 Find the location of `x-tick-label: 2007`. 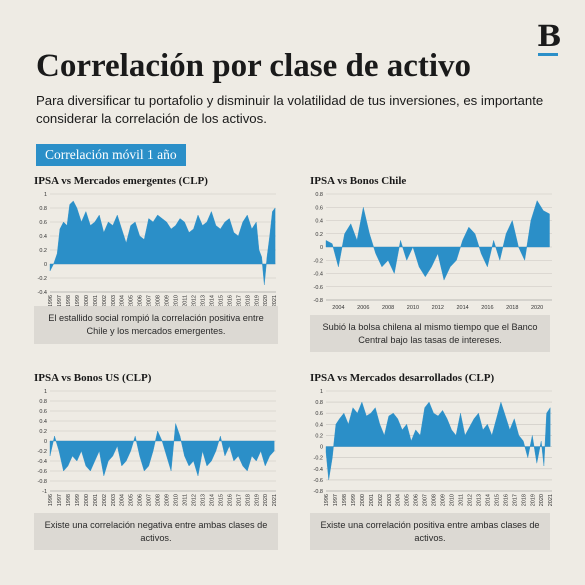

x-tick-label: 2007 is located at coordinates (150, 301).